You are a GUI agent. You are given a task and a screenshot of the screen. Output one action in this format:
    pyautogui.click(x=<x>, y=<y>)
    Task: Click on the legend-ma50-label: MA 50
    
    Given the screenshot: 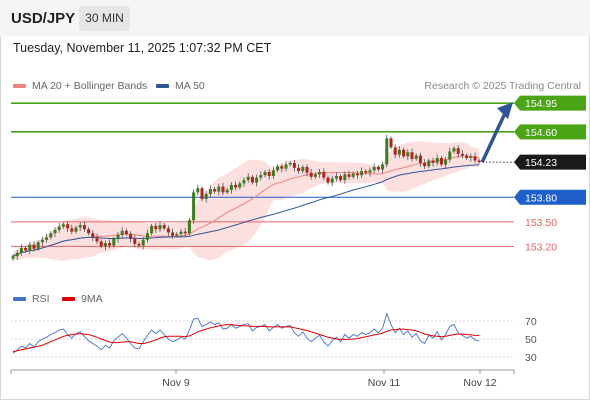 What is the action you would take?
    pyautogui.click(x=190, y=86)
    